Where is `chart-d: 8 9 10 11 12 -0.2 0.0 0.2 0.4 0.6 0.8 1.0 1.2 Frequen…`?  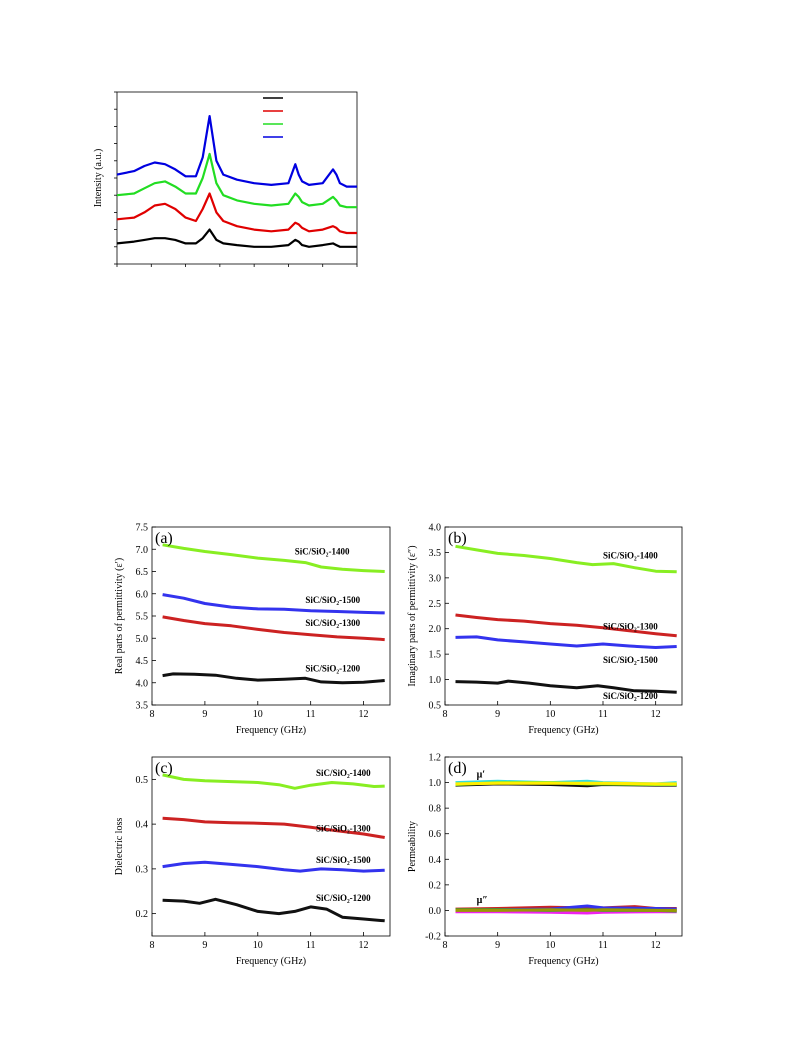
chart-d: 8 9 10 11 12 -0.2 0.0 0.2 0.4 0.6 0.8 1.0 1.2 Frequen… is located at coordinates (545, 860).